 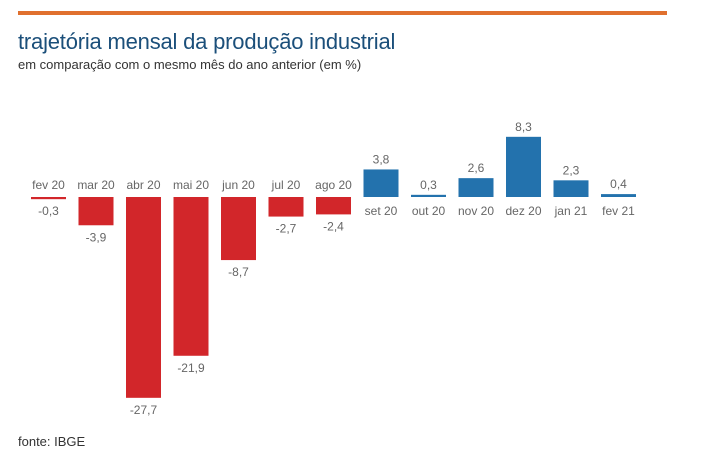 What do you see at coordinates (143, 185) in the screenshot?
I see `category-label: abr 20` at bounding box center [143, 185].